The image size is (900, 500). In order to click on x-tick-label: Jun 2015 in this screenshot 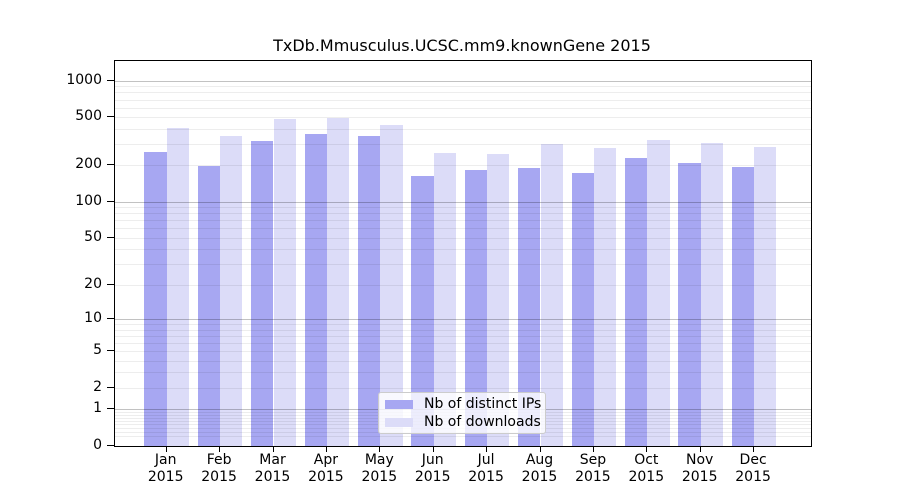, I will do `click(432, 468)`.